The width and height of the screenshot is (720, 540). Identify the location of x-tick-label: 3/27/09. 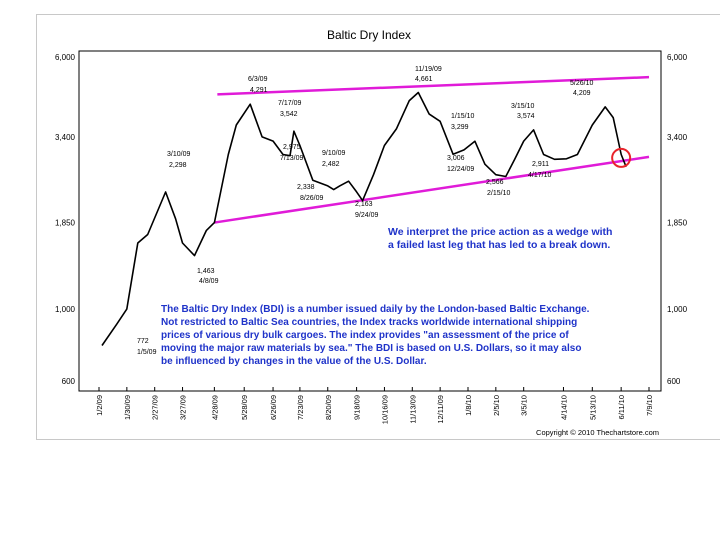
(183, 407).